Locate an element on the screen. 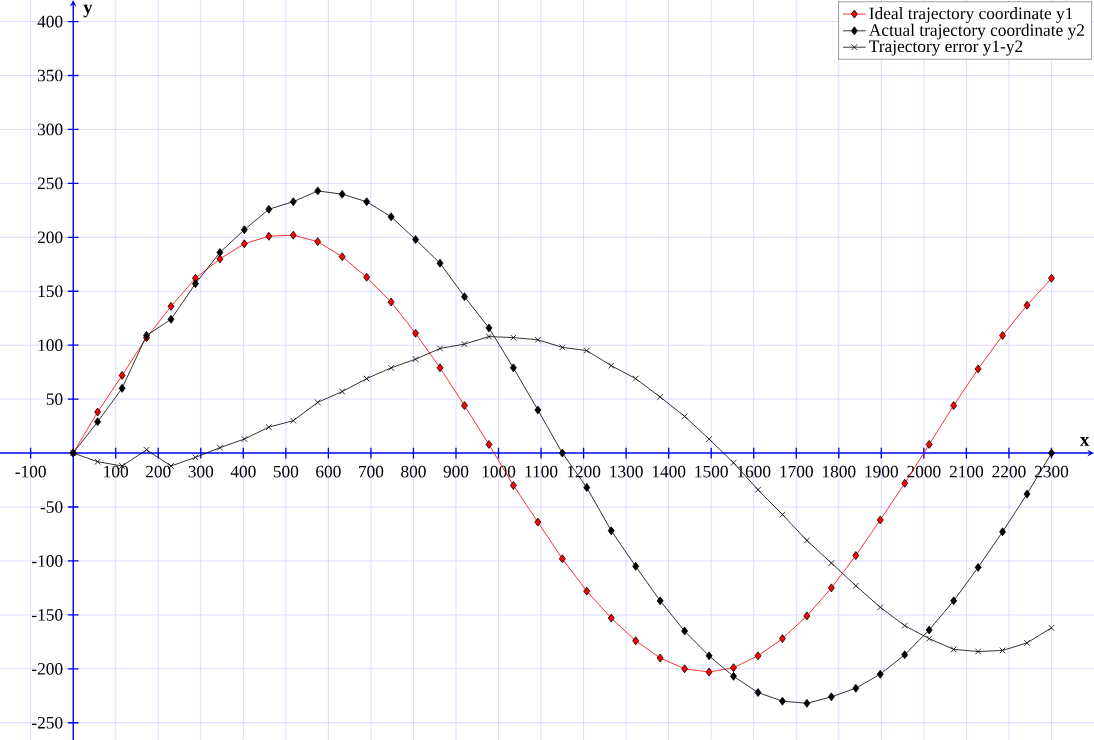 The image size is (1094, 740). x-tick-label: 1500 is located at coordinates (711, 471).